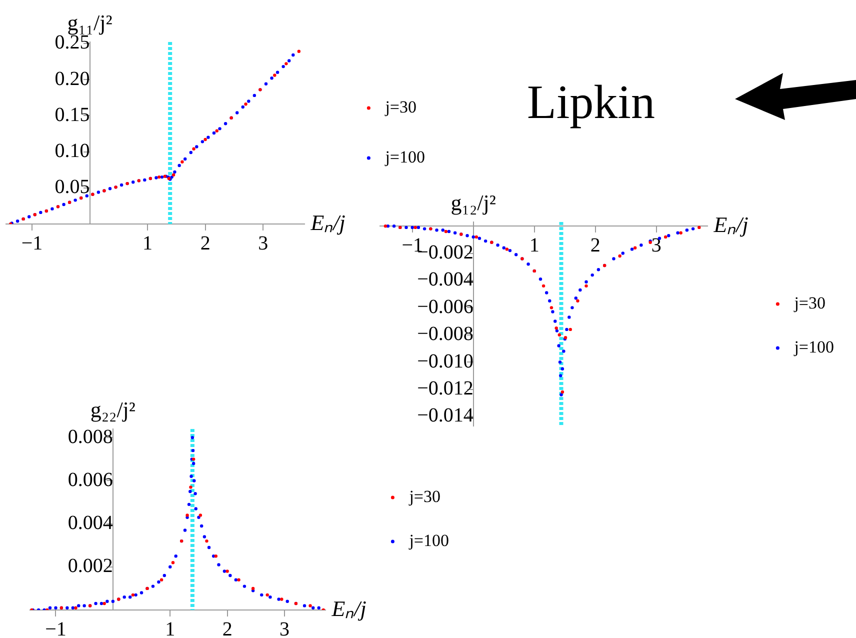  What do you see at coordinates (445, 307) in the screenshot?
I see `y-tick-label: −0.006` at bounding box center [445, 307].